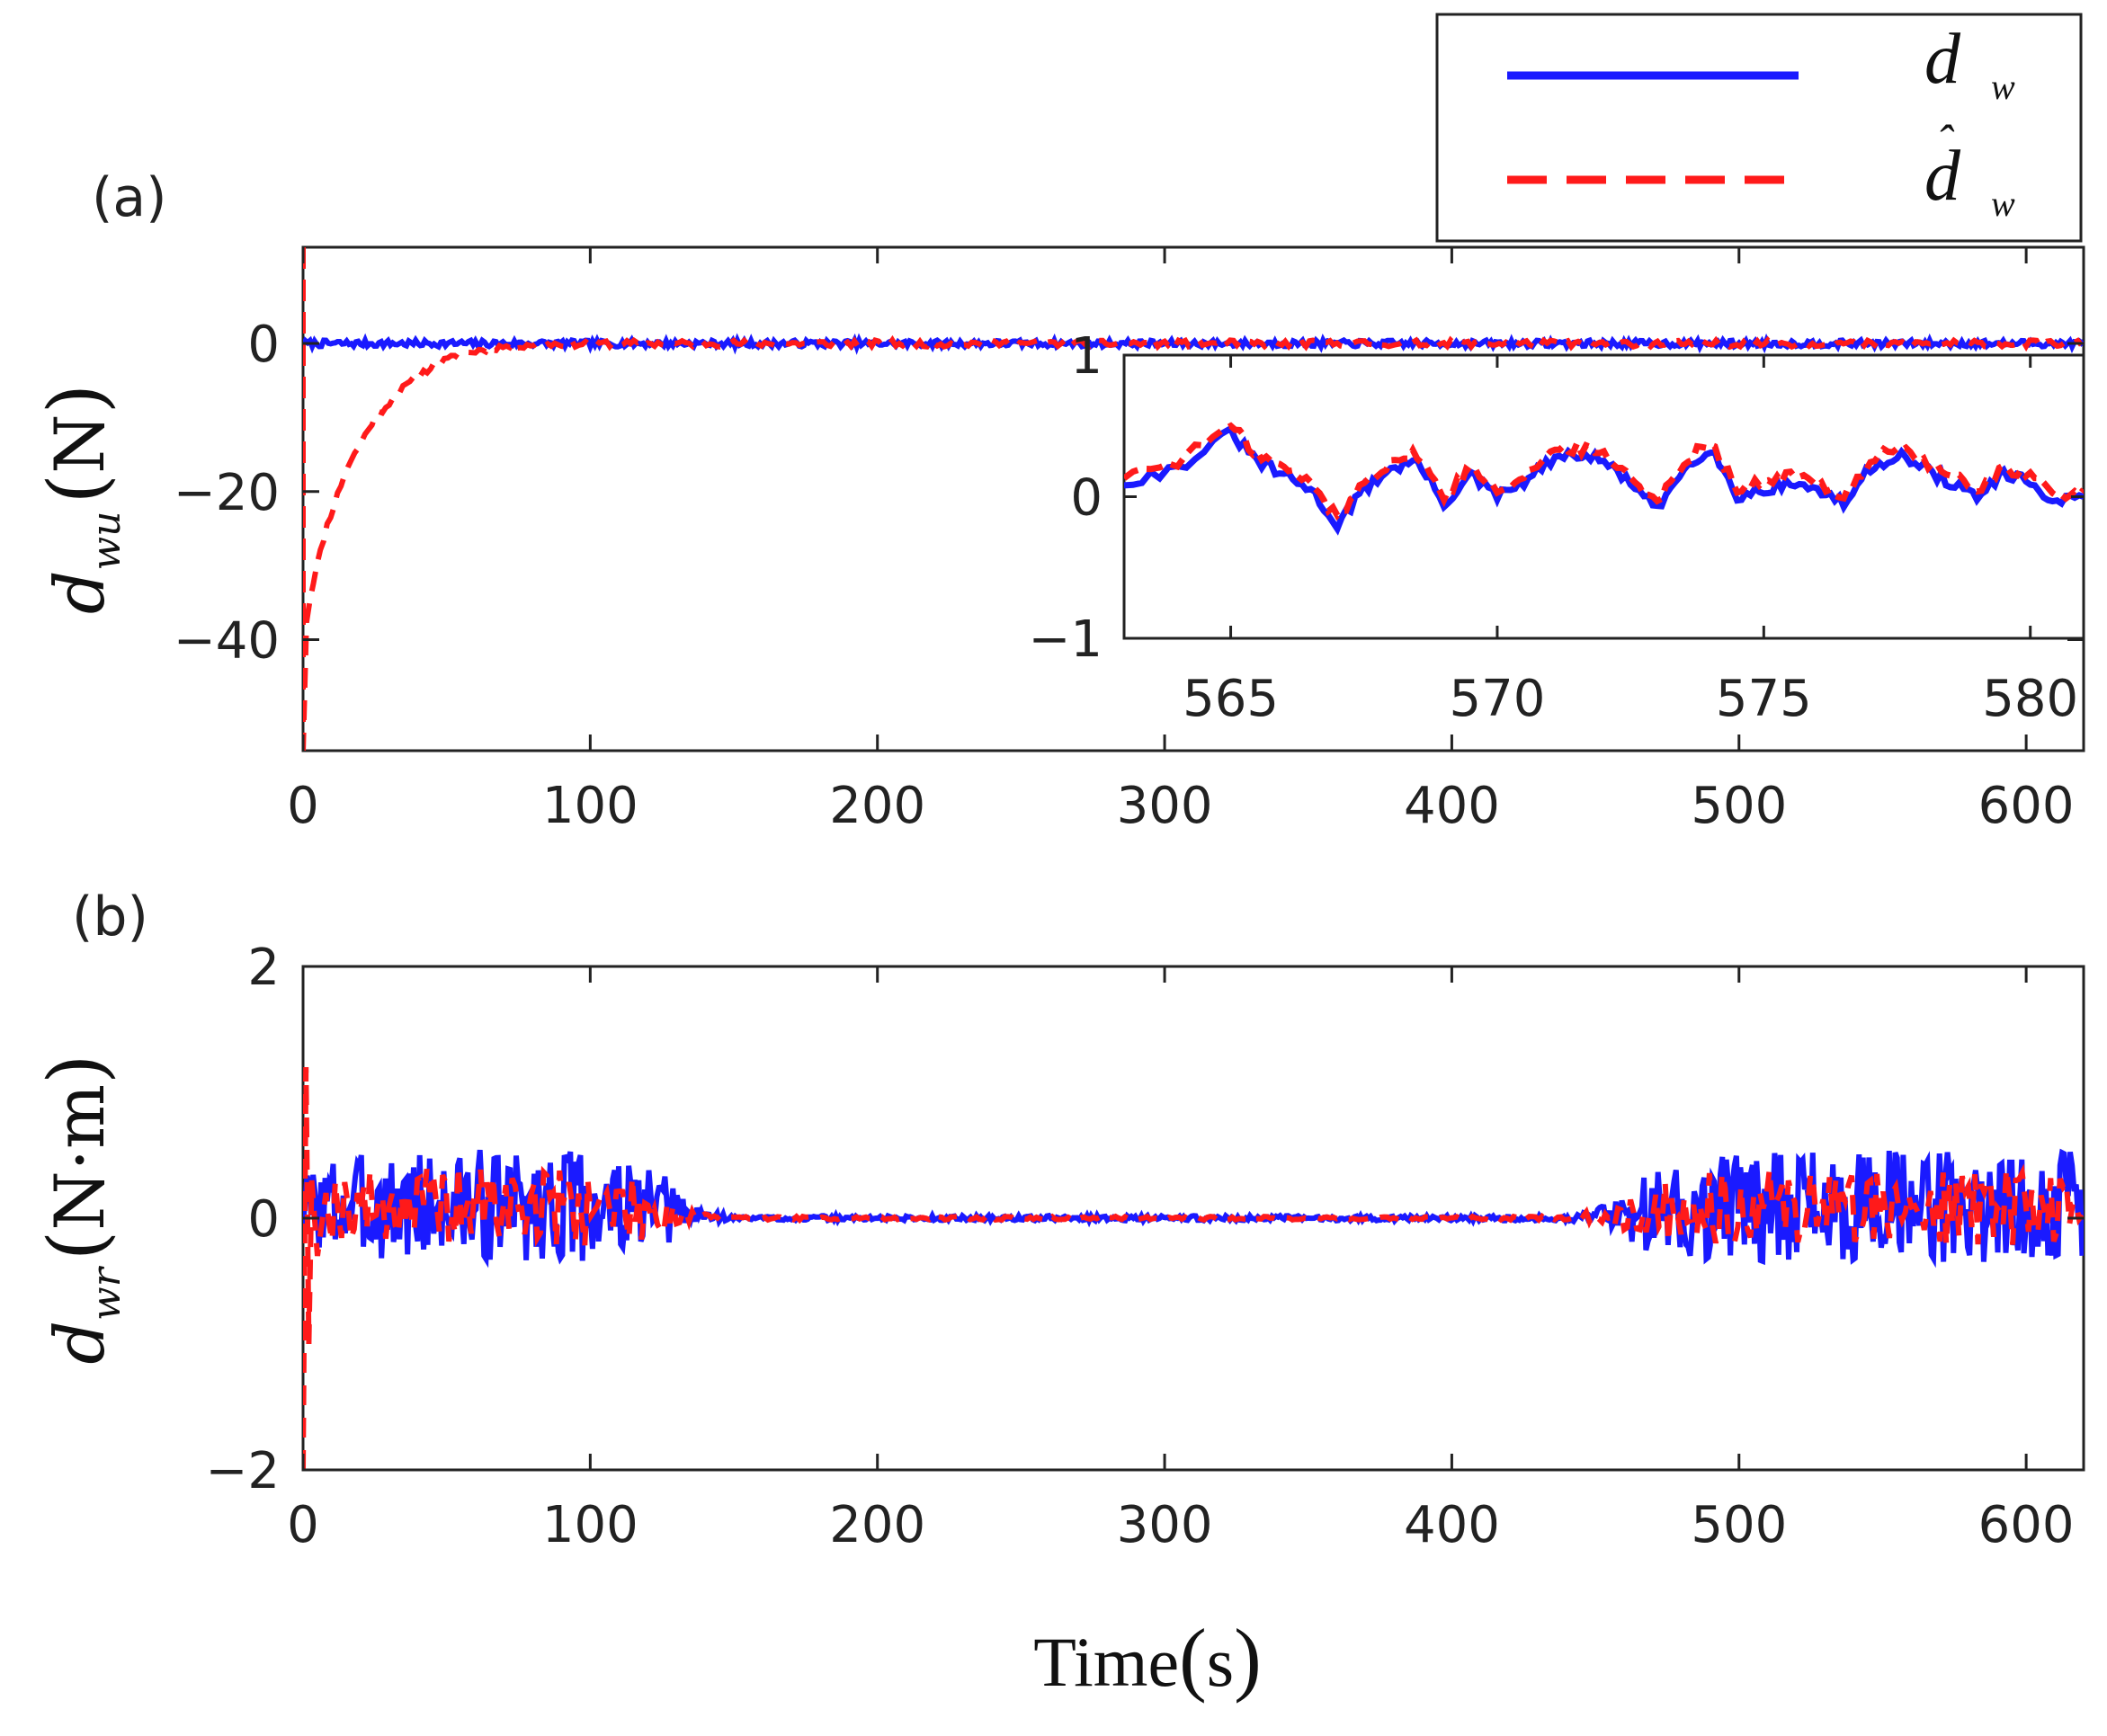 Image resolution: width=2107 pixels, height=1736 pixels. I want to click on legend-hat-mark: ˆ, so click(1945, 142).